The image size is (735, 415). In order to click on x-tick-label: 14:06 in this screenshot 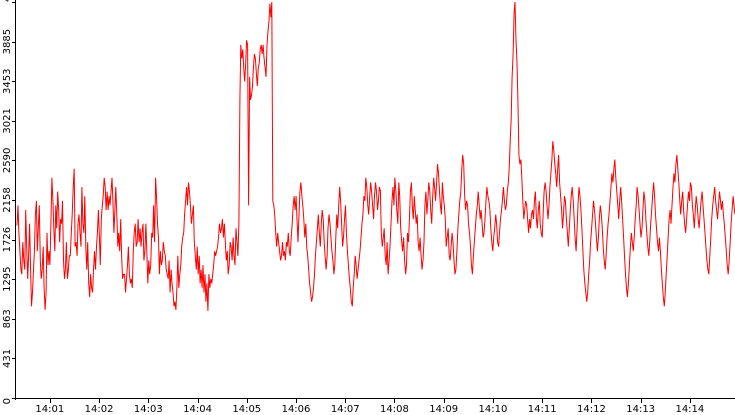, I will do `click(296, 409)`.